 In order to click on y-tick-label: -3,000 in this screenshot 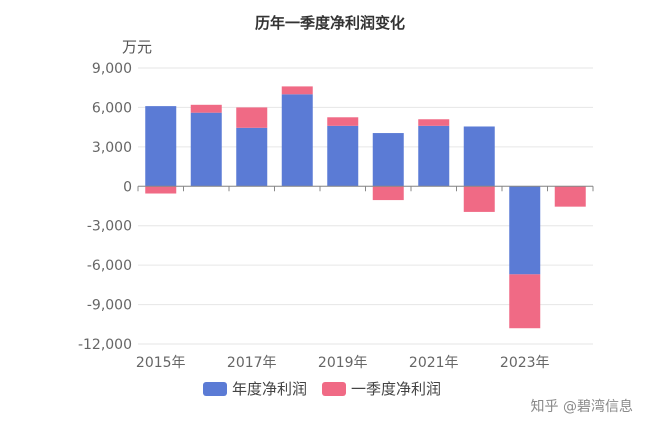, I will do `click(109, 227)`.